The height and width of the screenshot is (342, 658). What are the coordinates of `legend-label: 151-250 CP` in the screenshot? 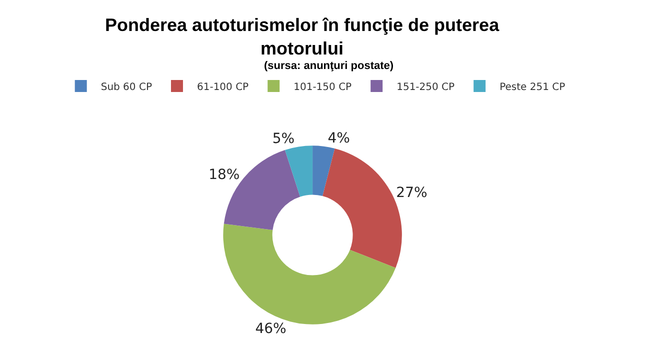 It's located at (425, 87).